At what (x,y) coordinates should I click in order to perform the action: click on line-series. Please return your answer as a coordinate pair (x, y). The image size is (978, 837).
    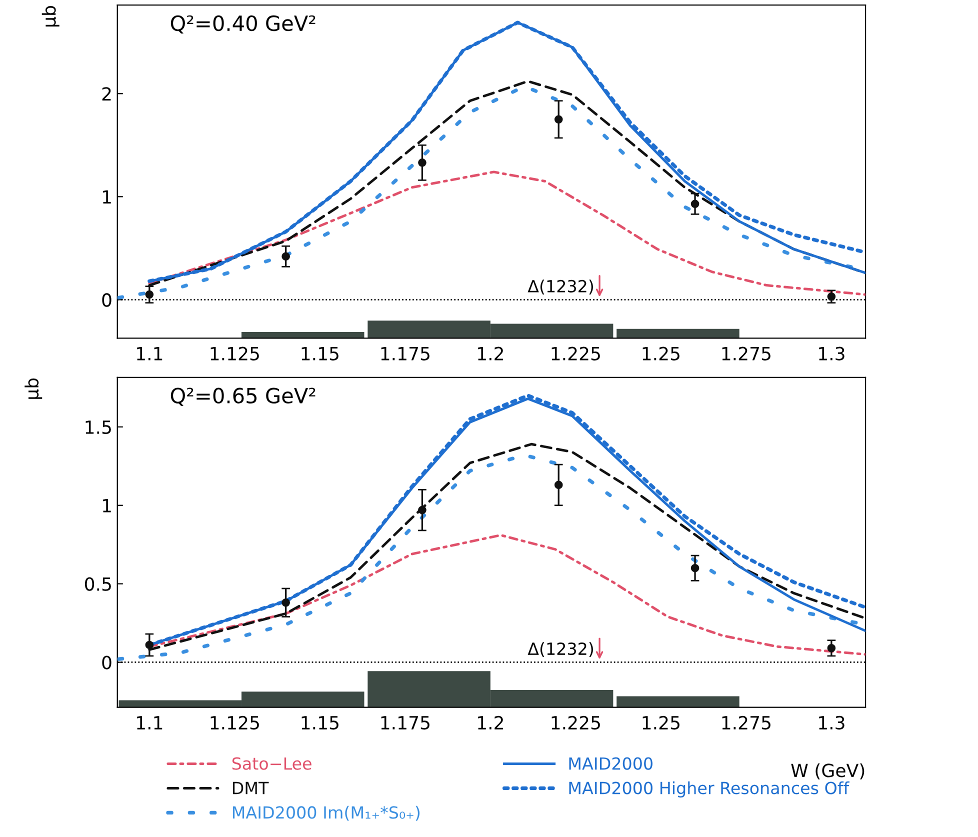
    Looking at the image, I should click on (507, 233).